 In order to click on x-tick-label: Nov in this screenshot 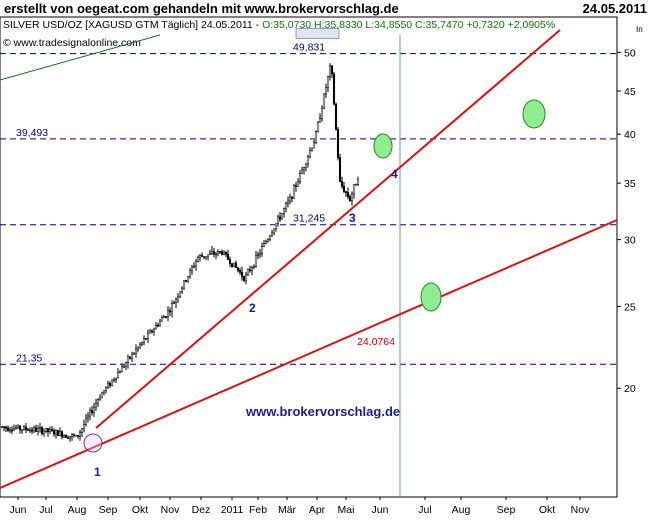, I will do `click(580, 510)`.